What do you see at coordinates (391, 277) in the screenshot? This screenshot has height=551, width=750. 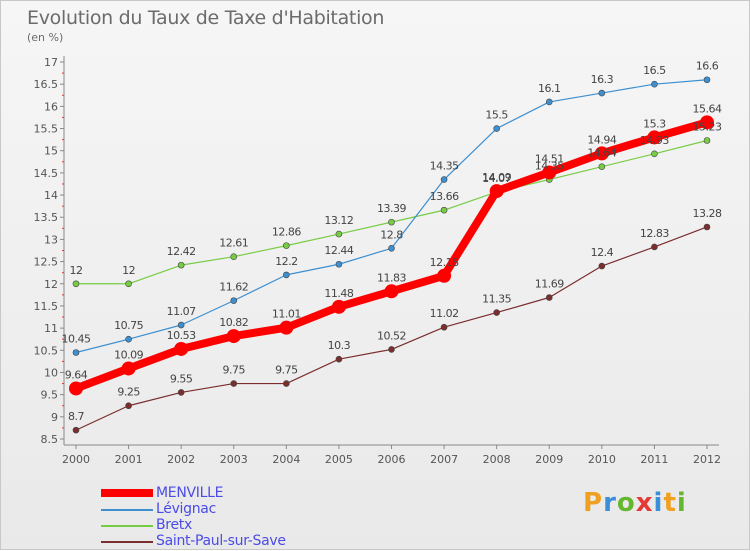 I see `data-label: 11.83` at bounding box center [391, 277].